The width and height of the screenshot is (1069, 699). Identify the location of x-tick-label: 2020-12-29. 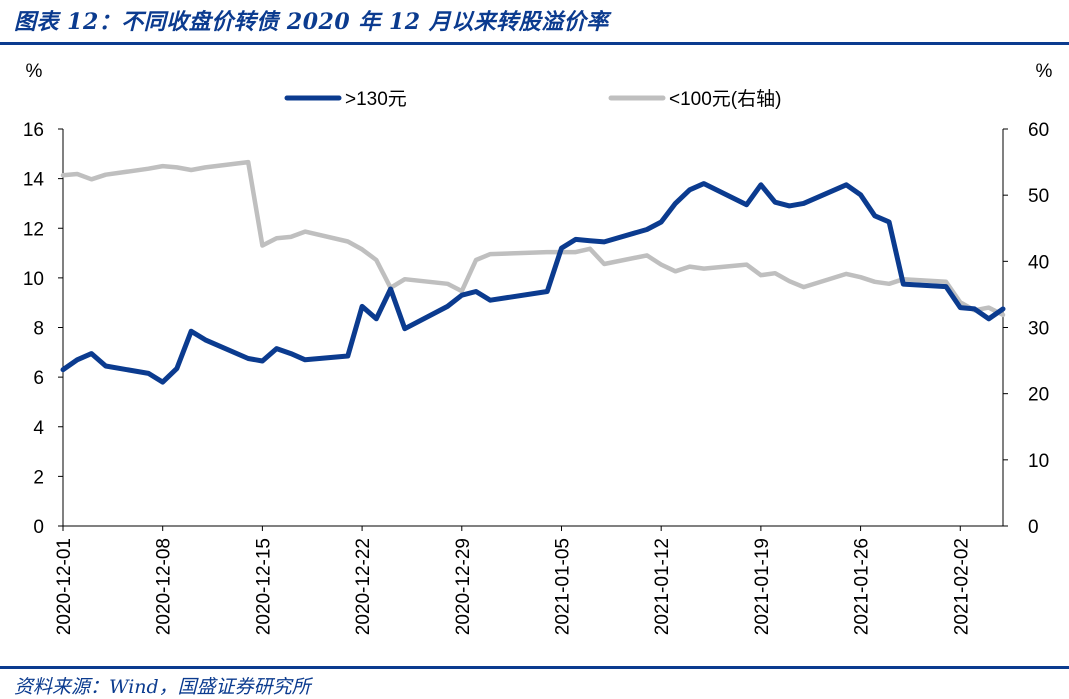
(463, 586).